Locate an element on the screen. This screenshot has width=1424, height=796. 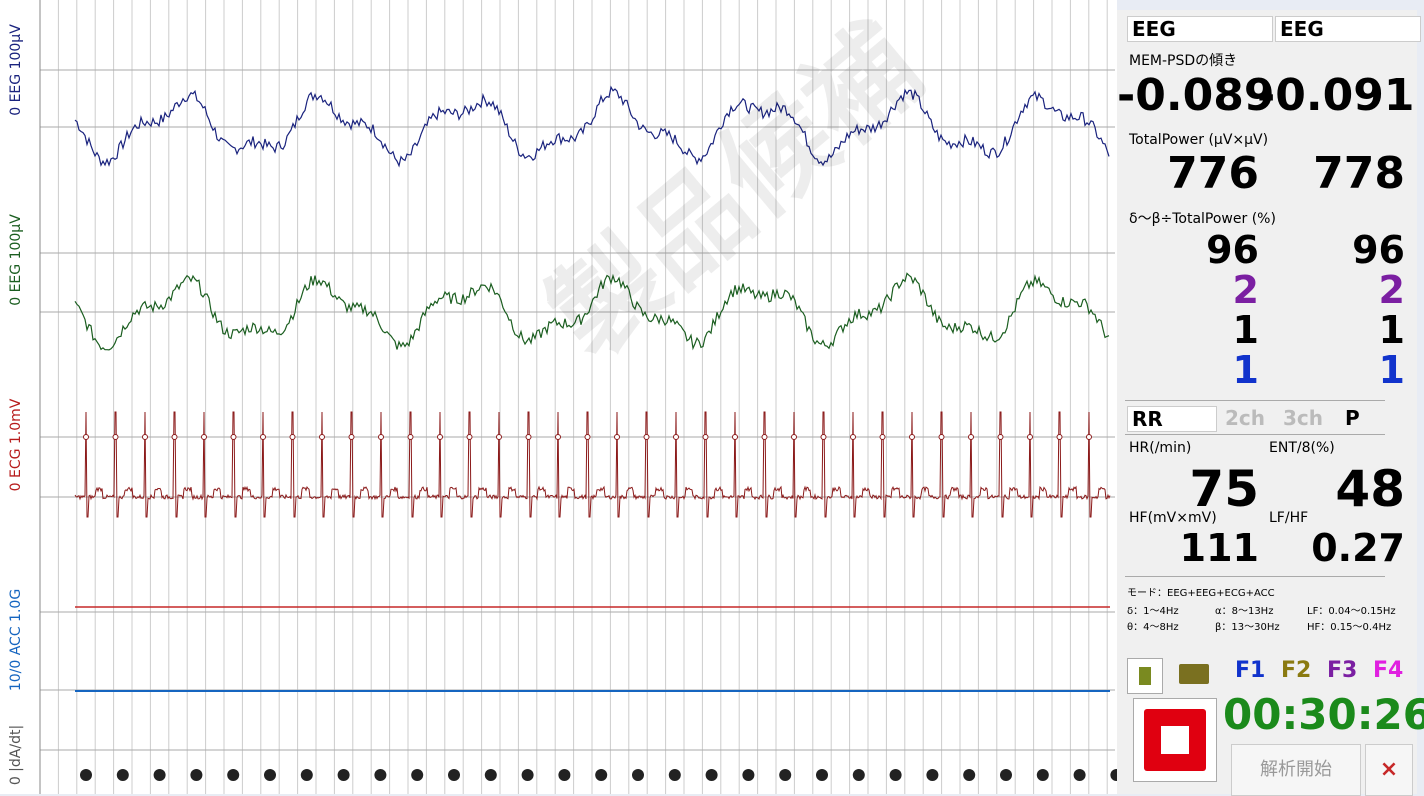
lfhf-value: 0.27 is located at coordinates (1358, 548).